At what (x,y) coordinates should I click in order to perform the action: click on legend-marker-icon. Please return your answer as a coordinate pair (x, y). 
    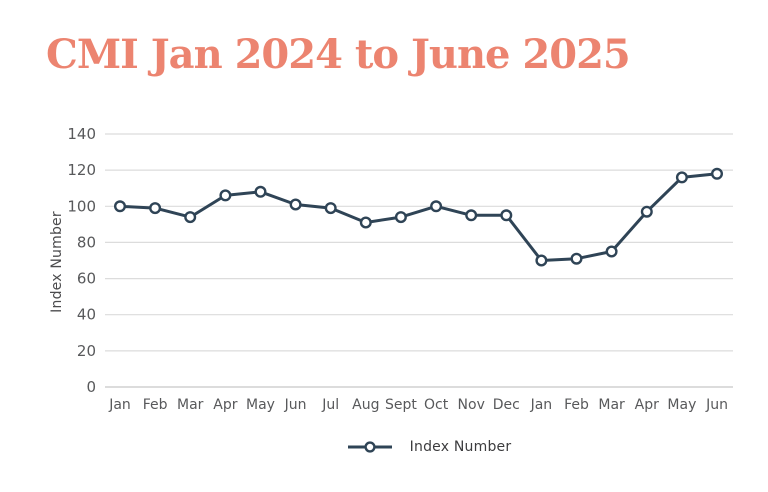
    Looking at the image, I should click on (370, 447).